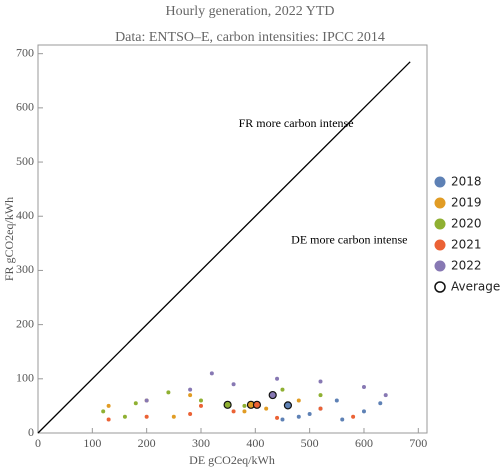 This screenshot has width=500, height=470. I want to click on y-tick-label: 400, so click(25, 215).